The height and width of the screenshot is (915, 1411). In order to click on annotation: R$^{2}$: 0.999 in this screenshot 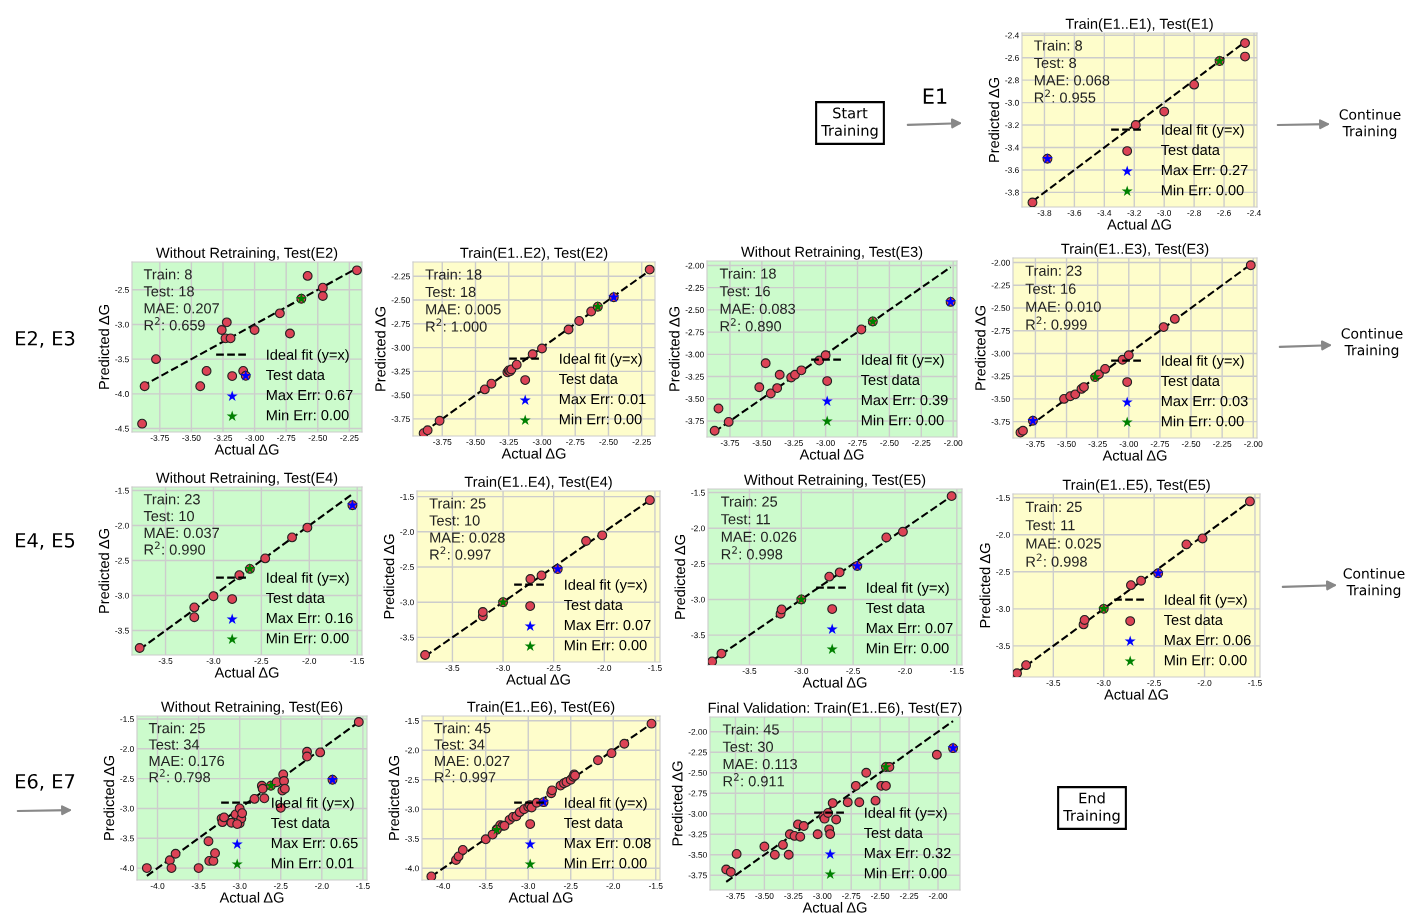, I will do `click(1056, 323)`.